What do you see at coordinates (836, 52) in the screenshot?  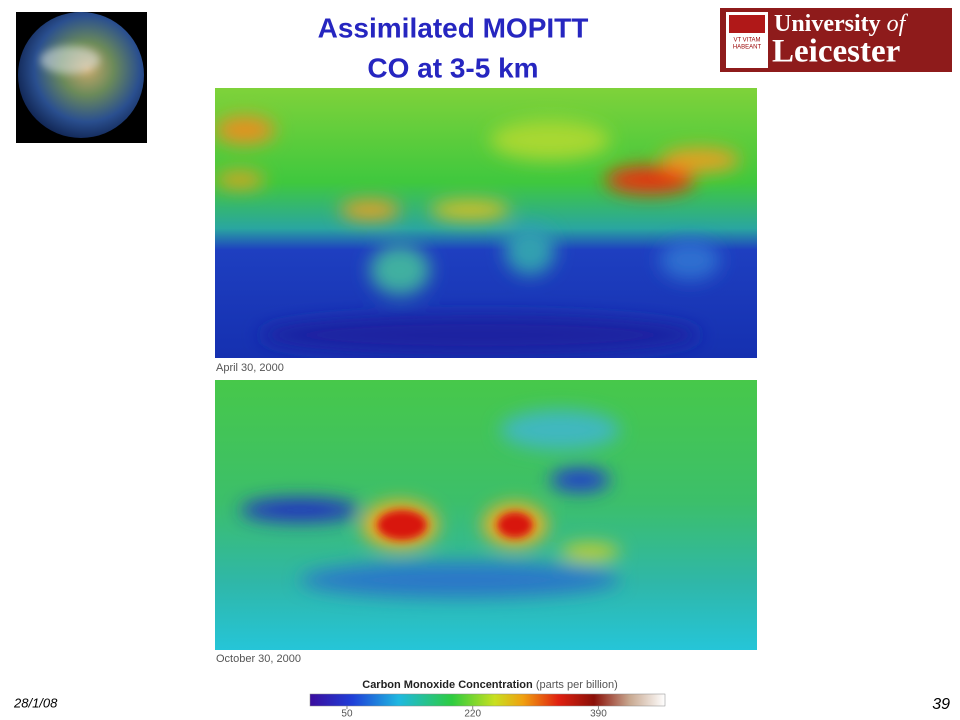 I see `logo-text: Leicester` at bounding box center [836, 52].